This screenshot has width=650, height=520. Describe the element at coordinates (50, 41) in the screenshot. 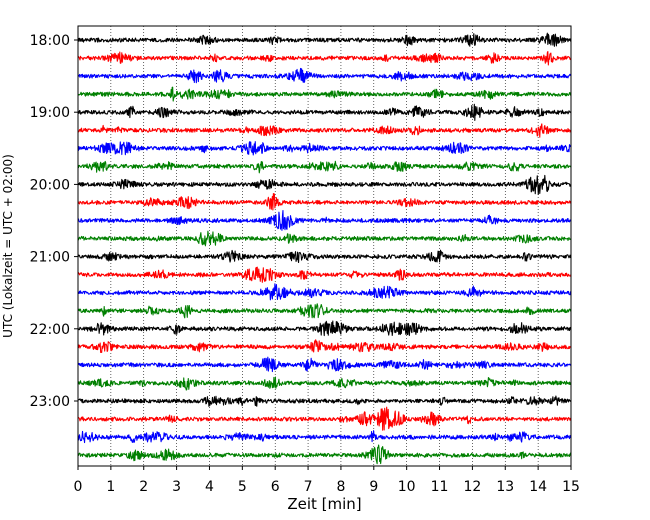

I see `y-tick-label: 18:00` at that location.